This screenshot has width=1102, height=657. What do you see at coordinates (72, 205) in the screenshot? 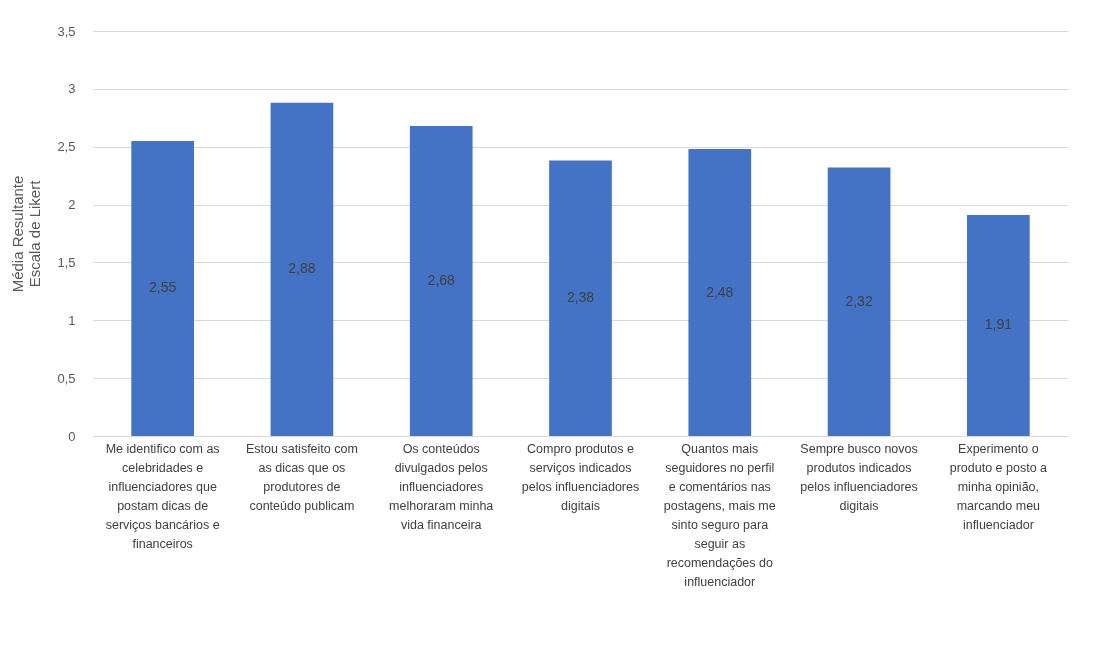
I see `y-tick-label: 2` at bounding box center [72, 205].